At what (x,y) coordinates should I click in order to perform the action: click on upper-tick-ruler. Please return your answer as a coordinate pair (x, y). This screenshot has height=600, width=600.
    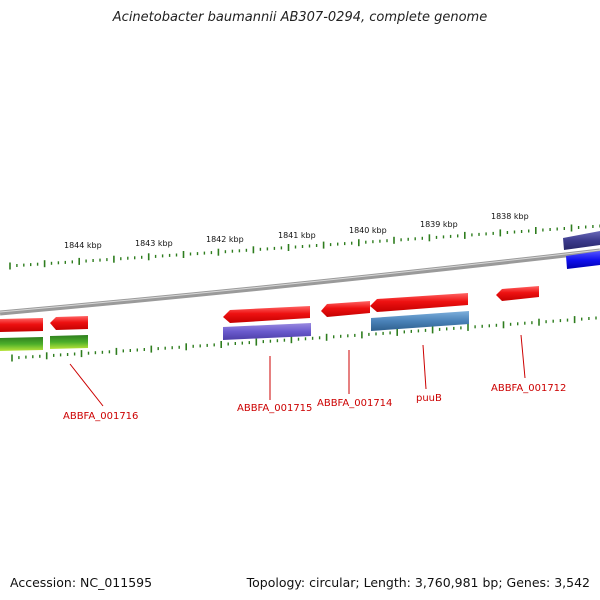
    Looking at the image, I should click on (304, 247).